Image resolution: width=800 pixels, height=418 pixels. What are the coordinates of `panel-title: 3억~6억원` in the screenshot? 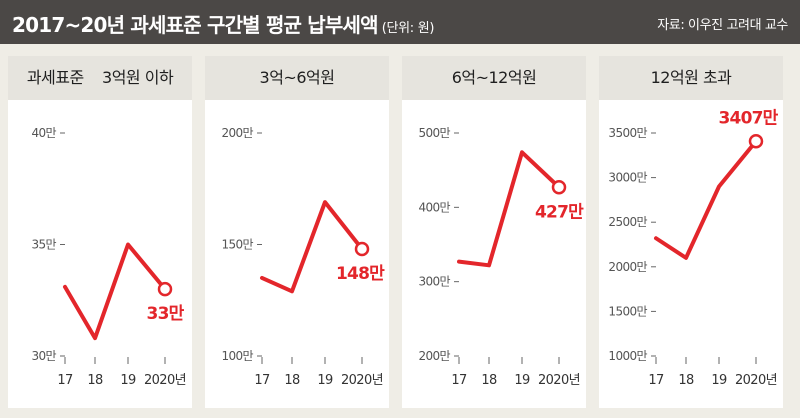 It's located at (297, 78).